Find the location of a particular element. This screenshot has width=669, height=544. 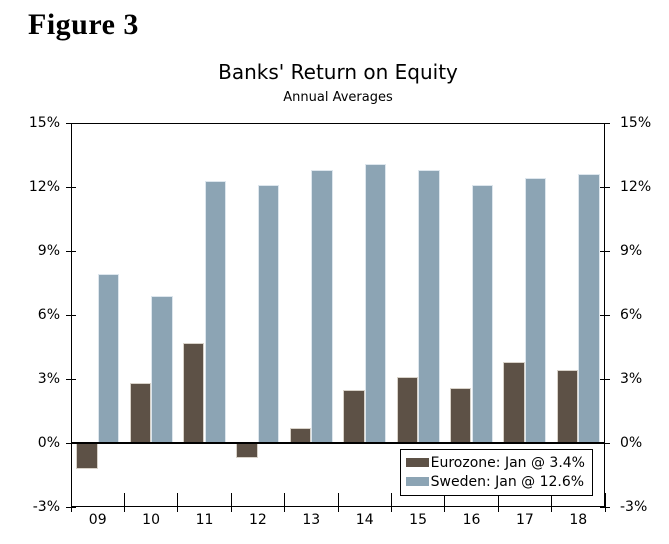

legend-label-eurozone: Eurozone: Jan @ 3.4% is located at coordinates (507, 462).